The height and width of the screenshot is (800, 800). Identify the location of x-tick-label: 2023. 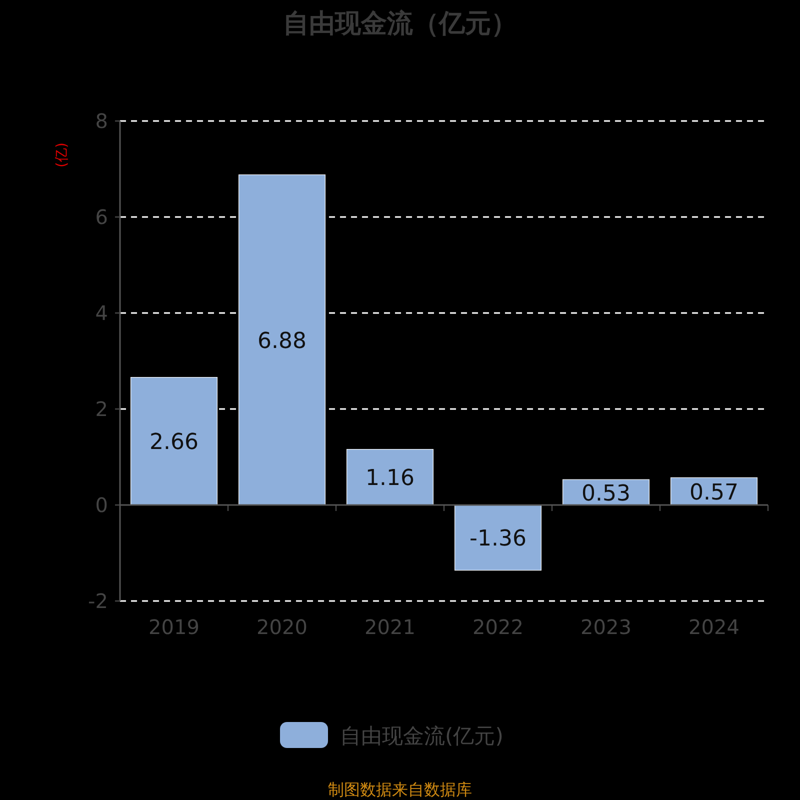
(606, 627).